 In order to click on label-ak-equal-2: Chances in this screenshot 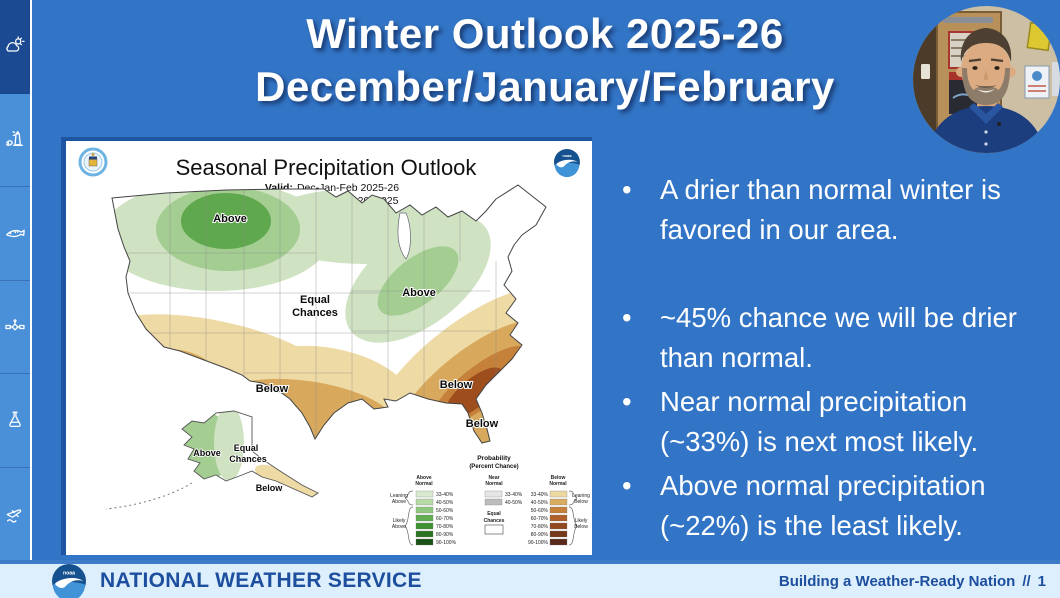, I will do `click(248, 459)`.